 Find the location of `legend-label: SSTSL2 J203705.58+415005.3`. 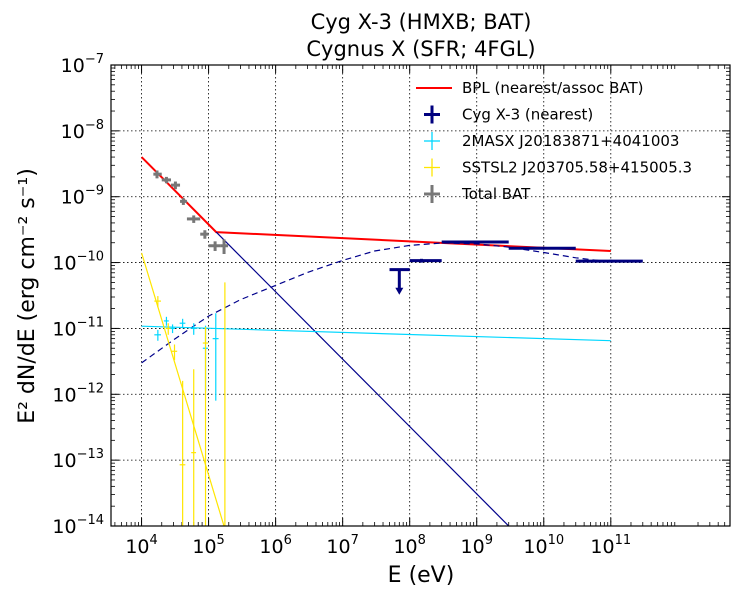

legend-label: SSTSL2 J203705.58+415005.3 is located at coordinates (577, 168).